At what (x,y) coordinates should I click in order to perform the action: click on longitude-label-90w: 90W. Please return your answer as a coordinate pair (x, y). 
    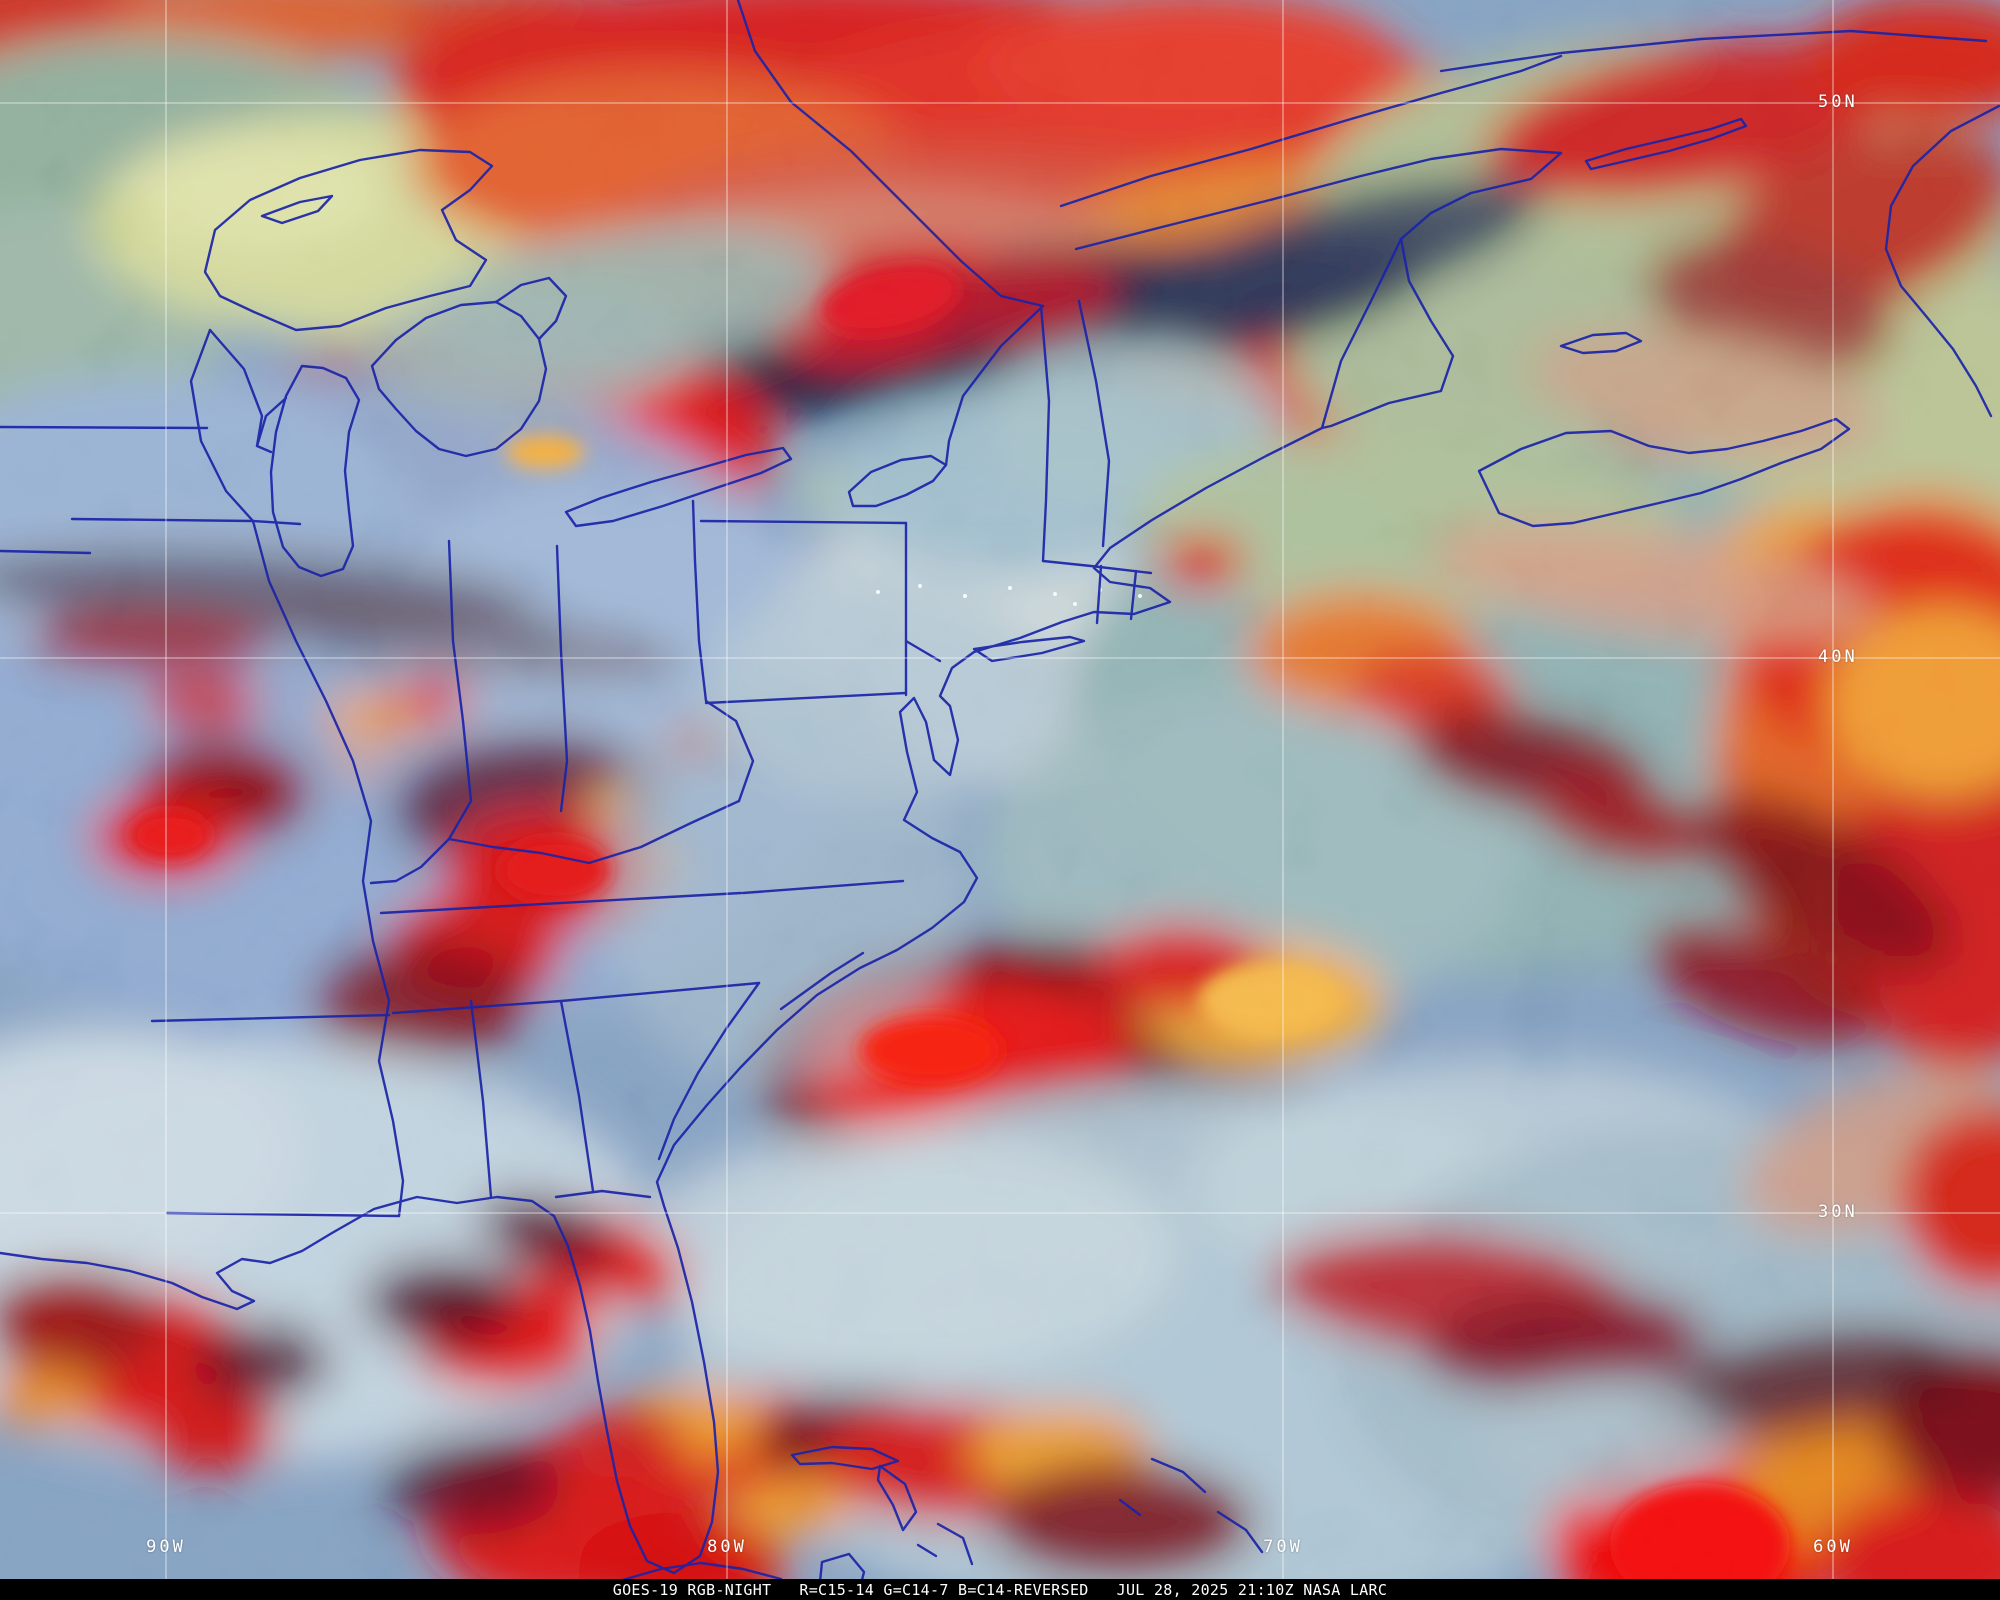
    Looking at the image, I should click on (166, 1547).